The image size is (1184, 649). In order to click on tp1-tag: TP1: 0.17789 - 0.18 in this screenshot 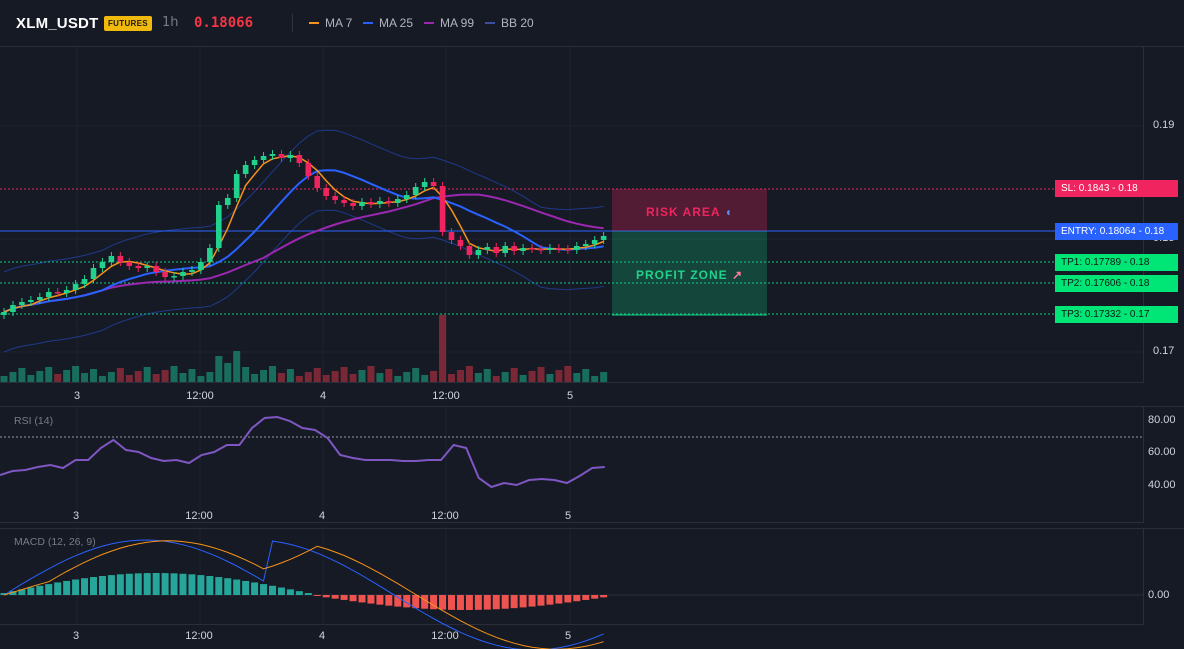, I will do `click(1116, 262)`.